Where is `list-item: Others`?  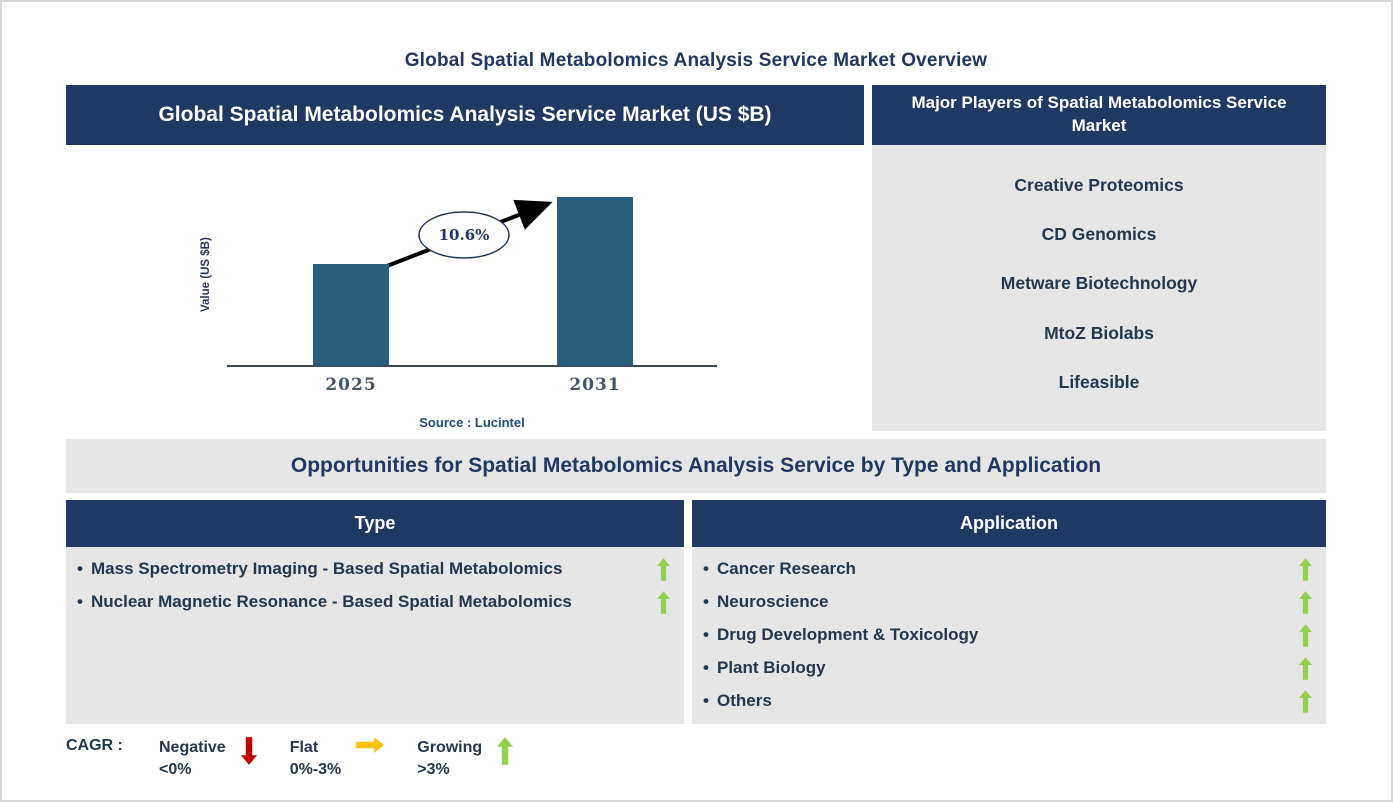
list-item: Others is located at coordinates (1009, 701).